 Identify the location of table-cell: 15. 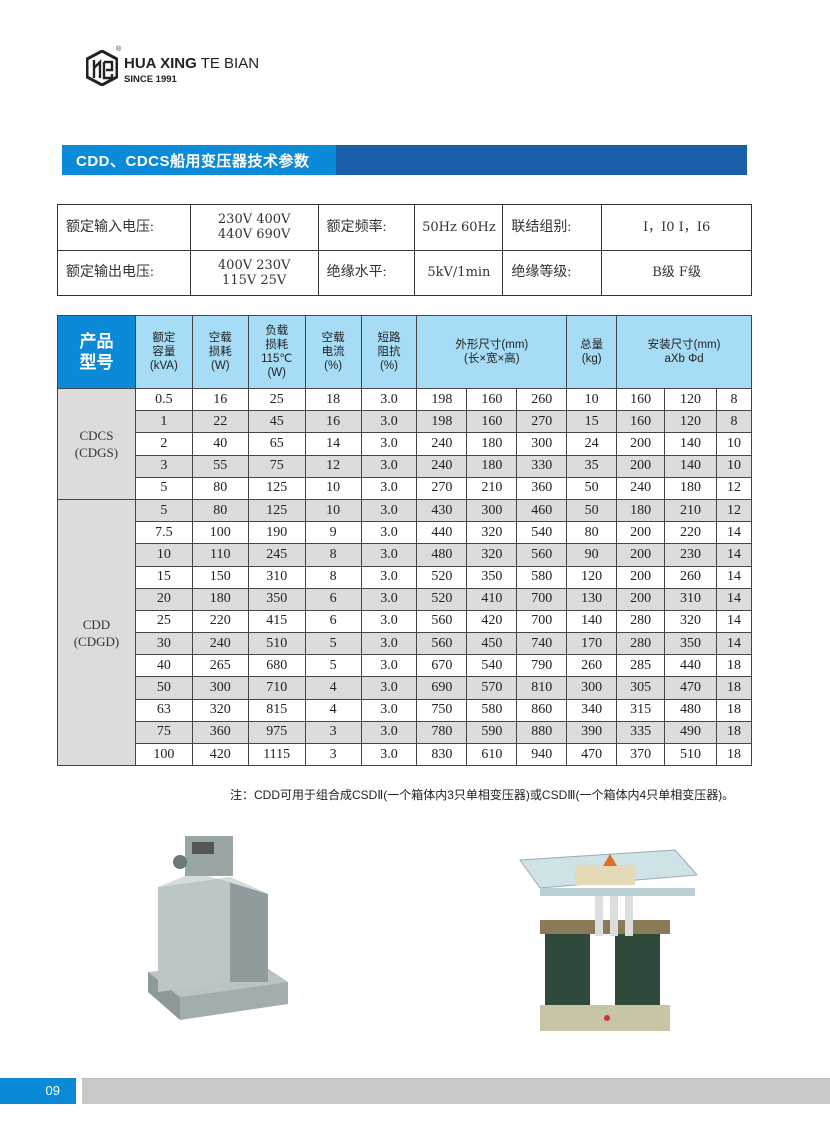
(163, 577).